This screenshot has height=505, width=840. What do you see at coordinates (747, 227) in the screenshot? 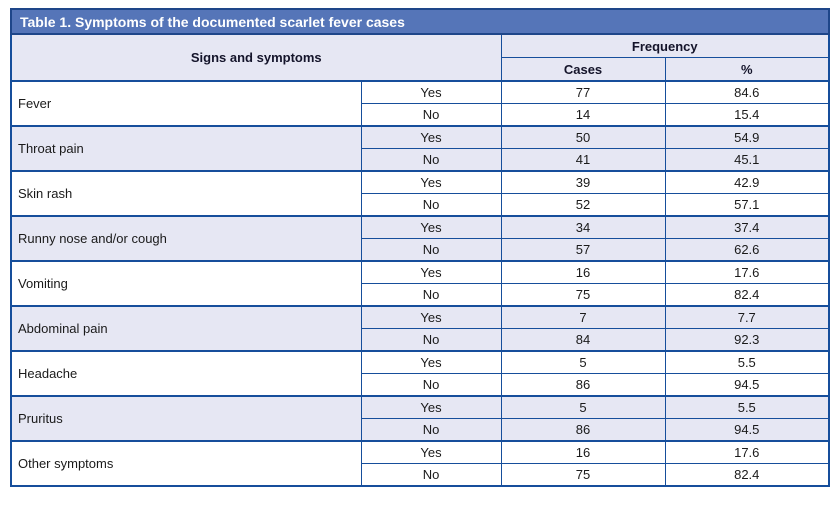
I see `percent-value-cell: 37.4` at bounding box center [747, 227].